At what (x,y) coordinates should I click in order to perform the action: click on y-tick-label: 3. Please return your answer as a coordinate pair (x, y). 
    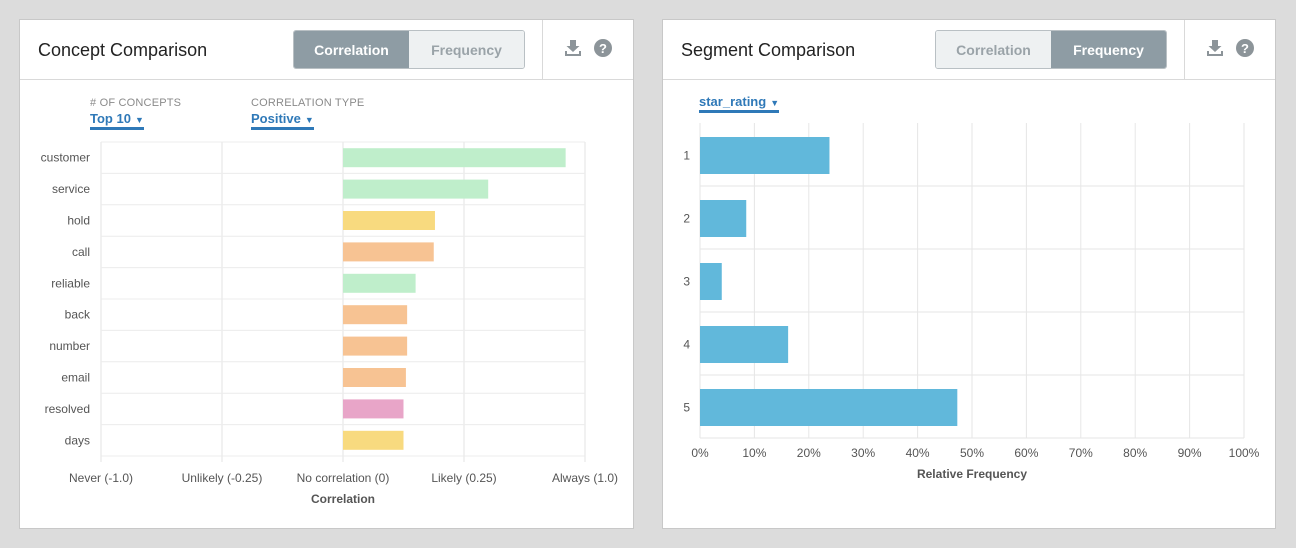
    Looking at the image, I should click on (686, 282).